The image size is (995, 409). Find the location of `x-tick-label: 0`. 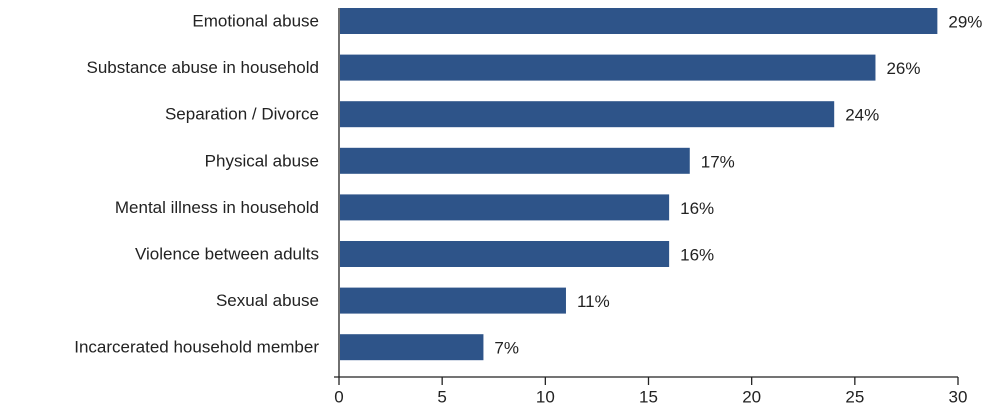

x-tick-label: 0 is located at coordinates (338, 397).